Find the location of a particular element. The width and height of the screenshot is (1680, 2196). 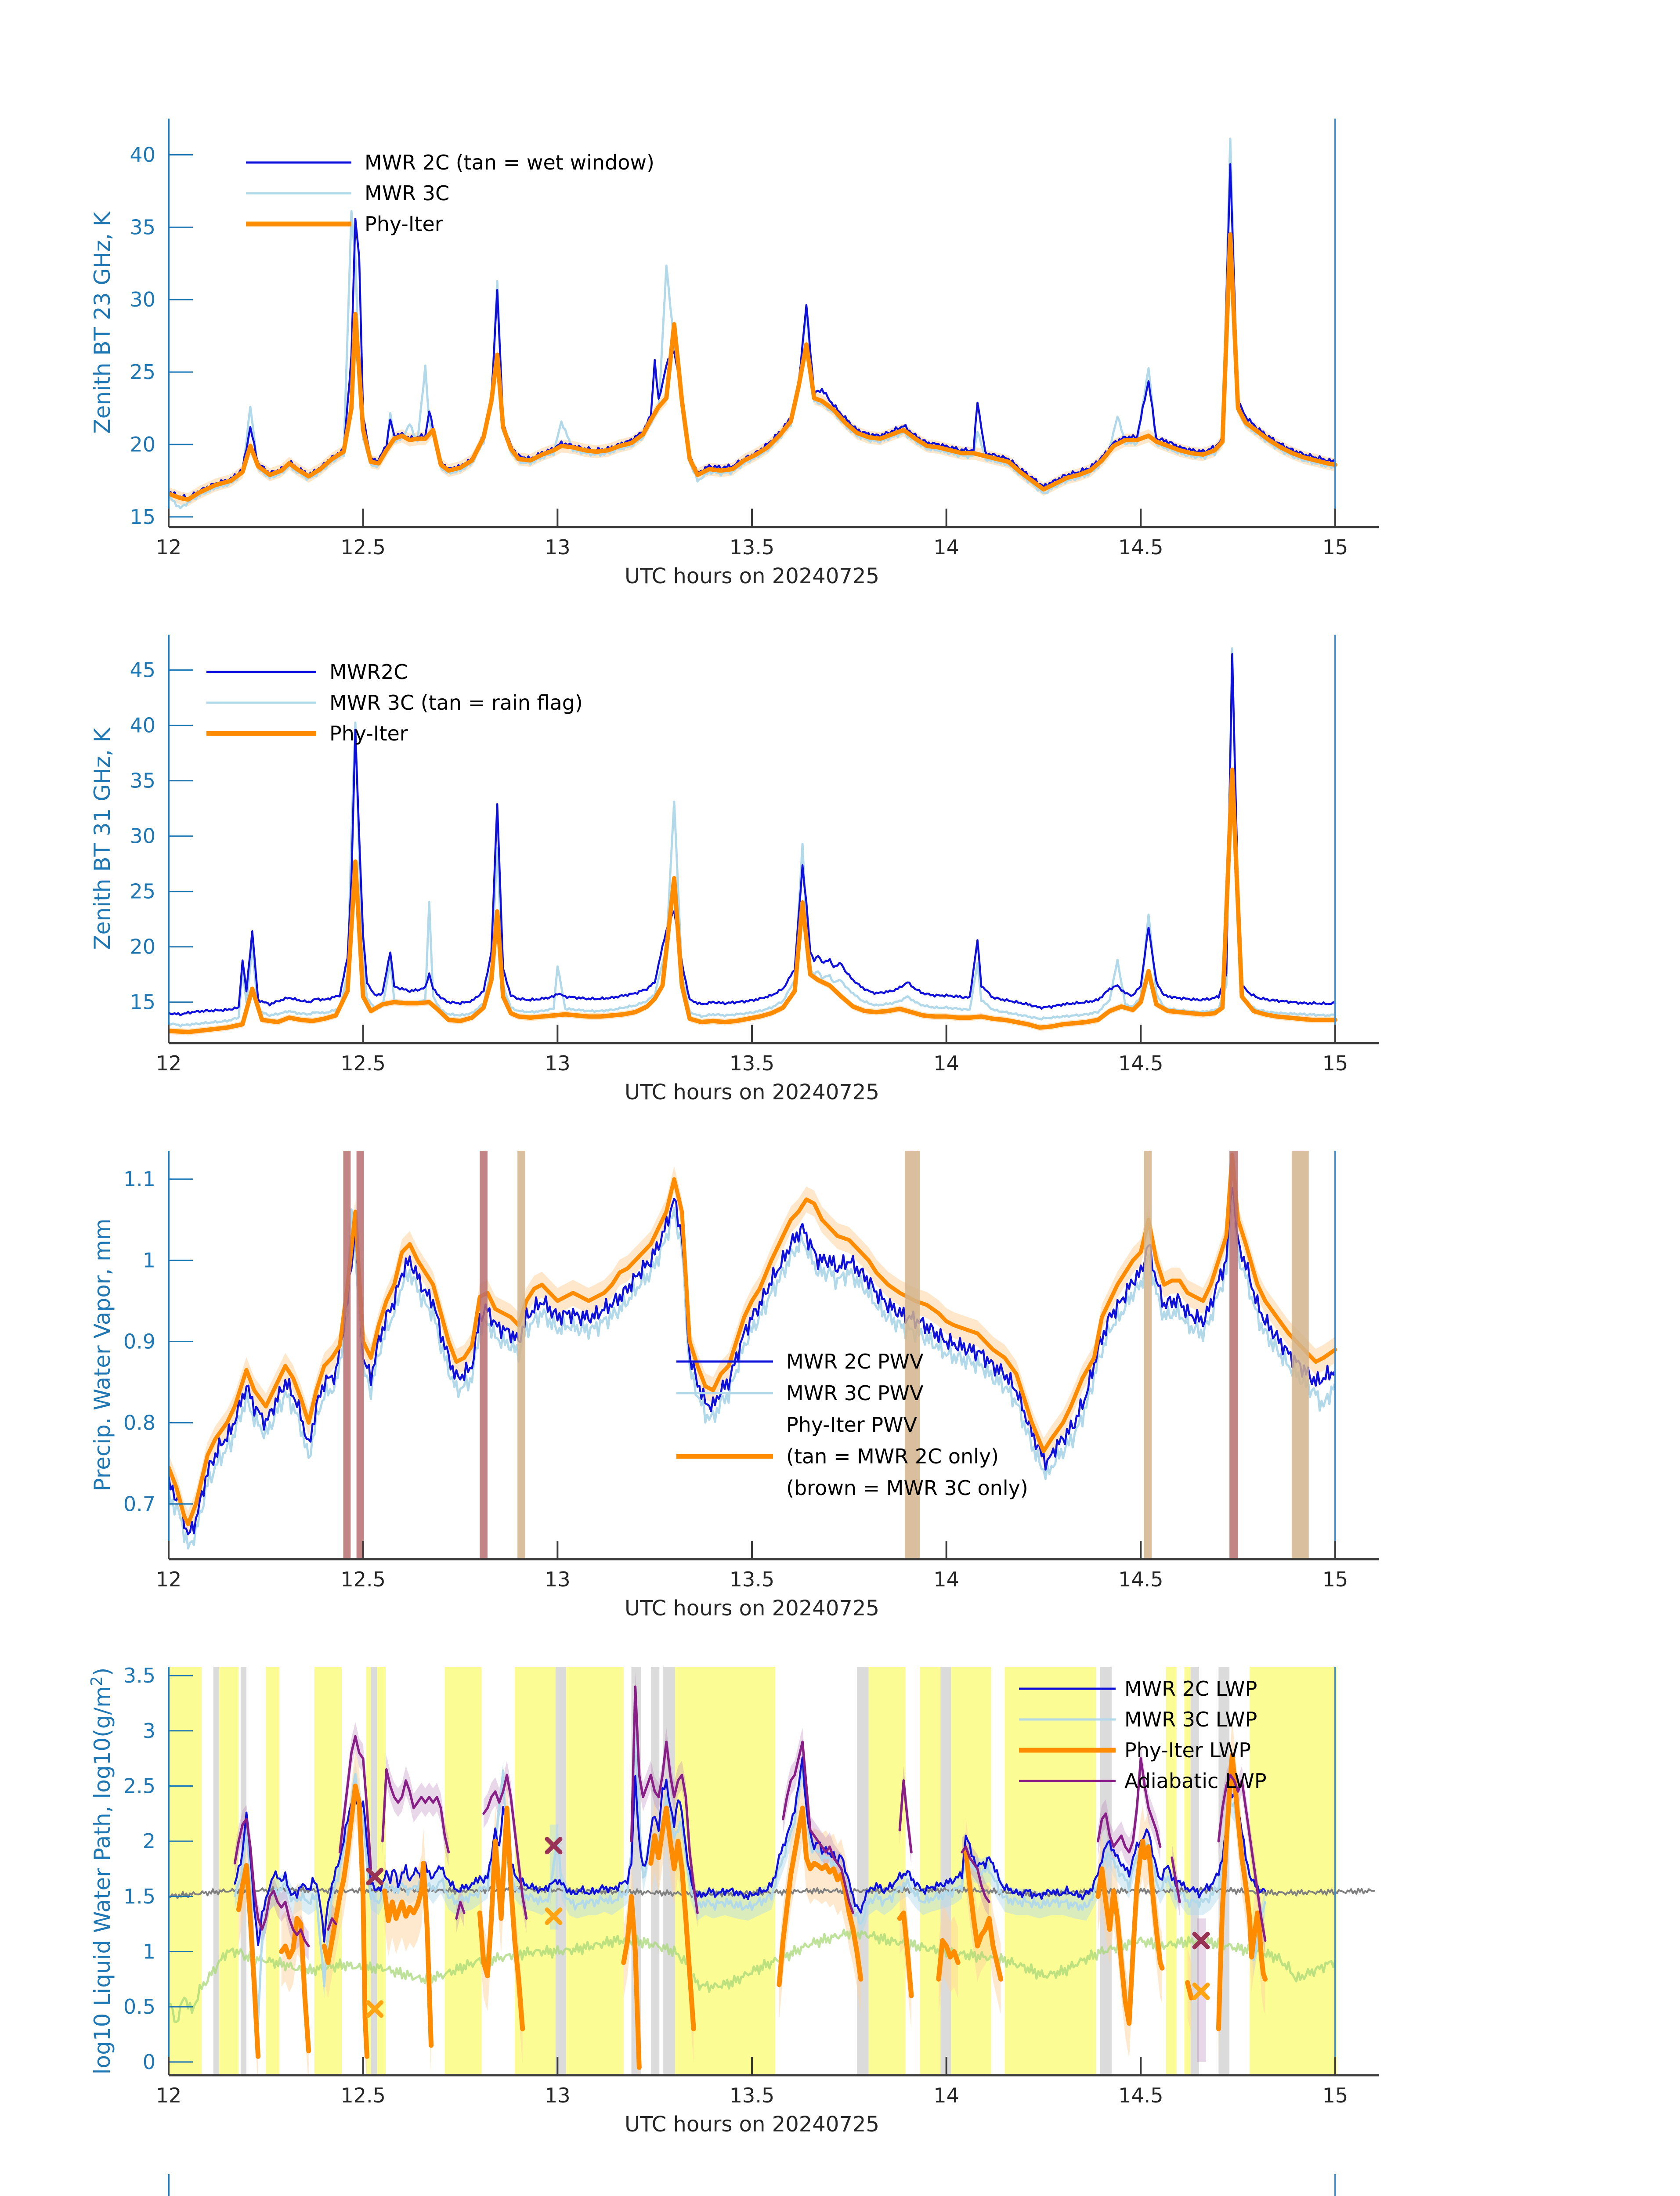

series-clearsky_green is located at coordinates (753, 1974).